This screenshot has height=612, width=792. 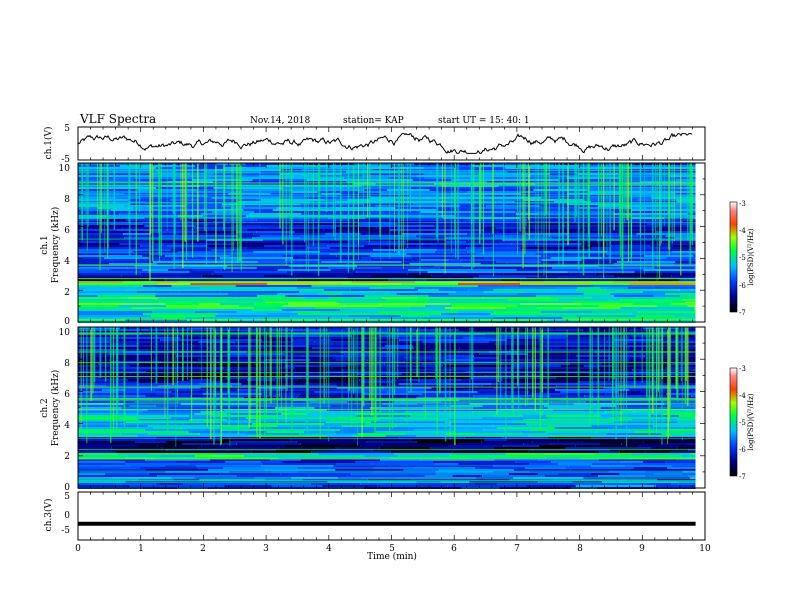 I want to click on xtick-3: 3, so click(x=266, y=549).